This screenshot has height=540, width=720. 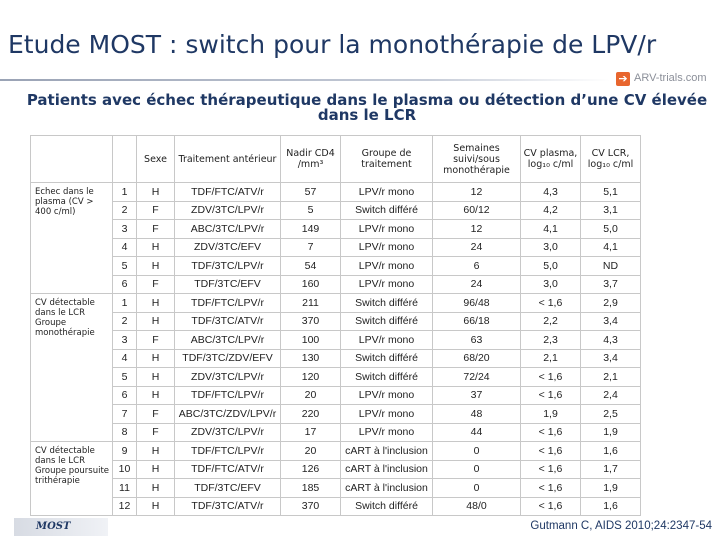 I want to click on header-blank-cell, so click(x=71, y=159).